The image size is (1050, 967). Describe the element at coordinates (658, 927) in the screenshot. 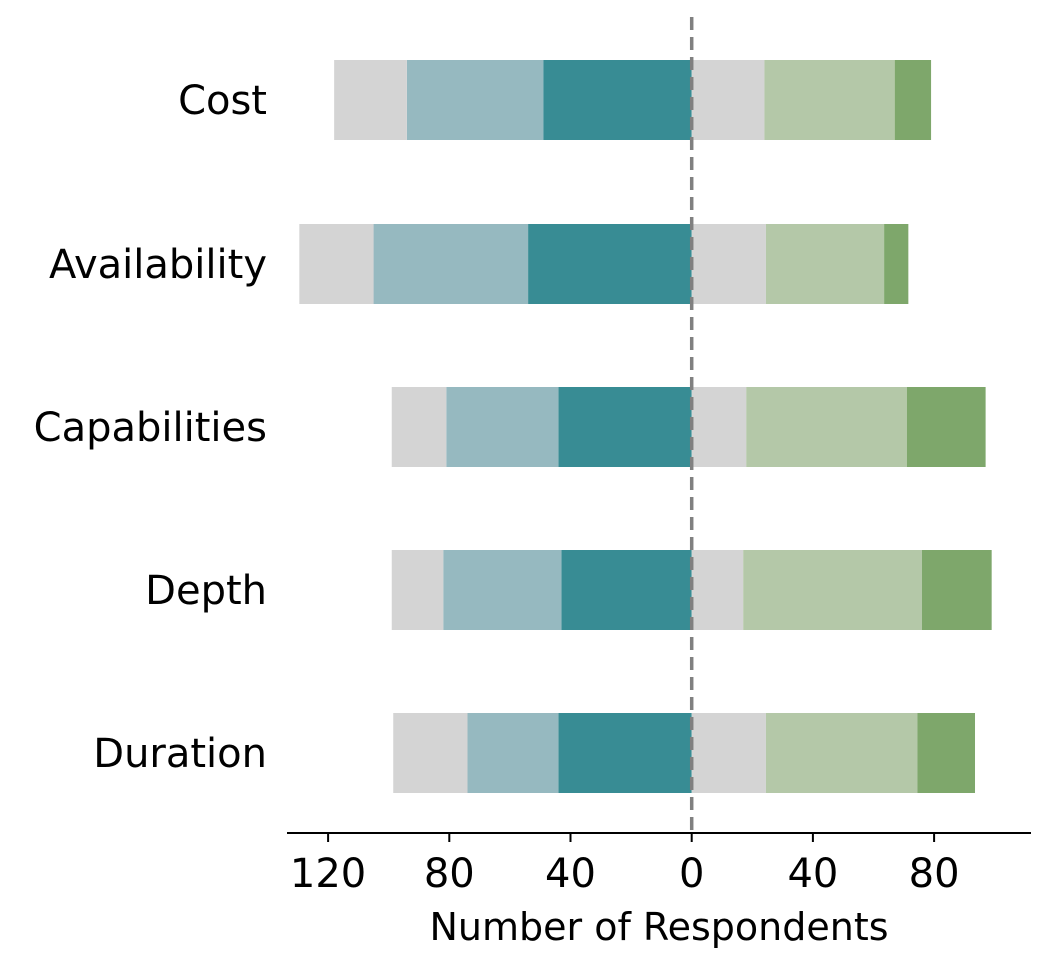

I see `x-axis-title: Number of Respondents` at that location.